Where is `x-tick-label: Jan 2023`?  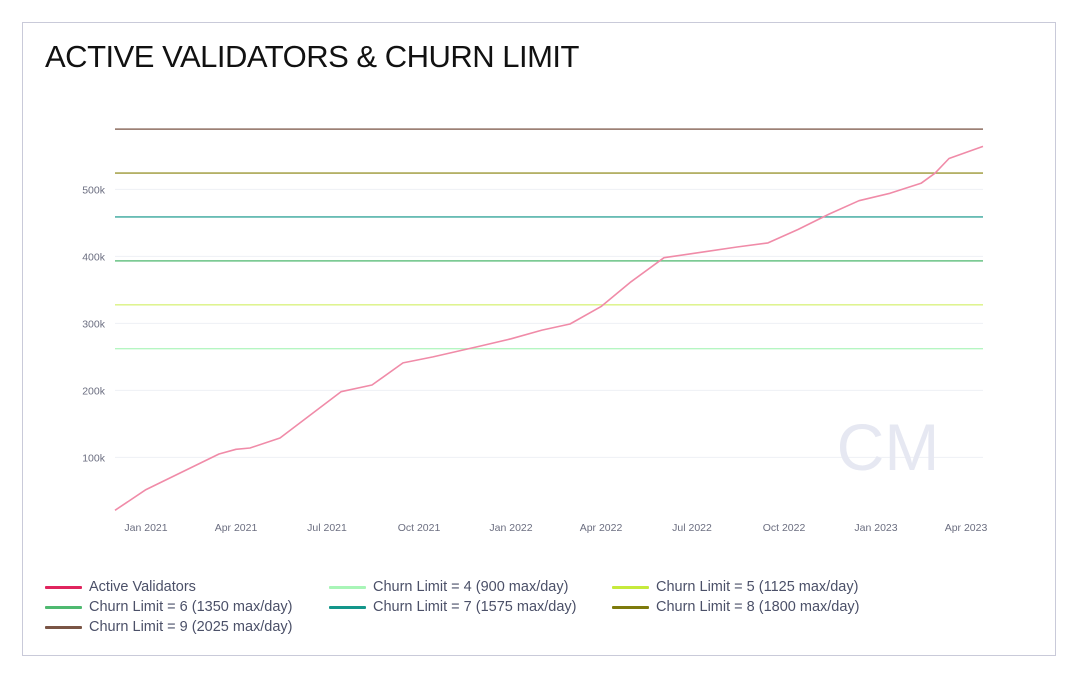
x-tick-label: Jan 2023 is located at coordinates (875, 528).